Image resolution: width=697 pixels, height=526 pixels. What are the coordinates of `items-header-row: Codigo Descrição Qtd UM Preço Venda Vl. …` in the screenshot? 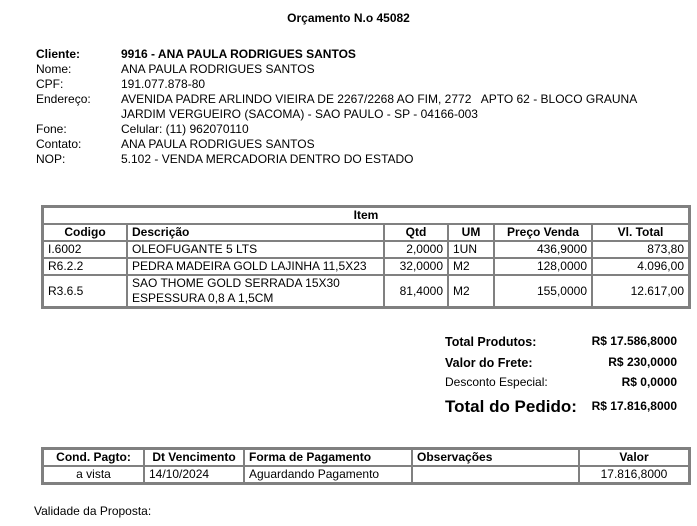 It's located at (366, 232).